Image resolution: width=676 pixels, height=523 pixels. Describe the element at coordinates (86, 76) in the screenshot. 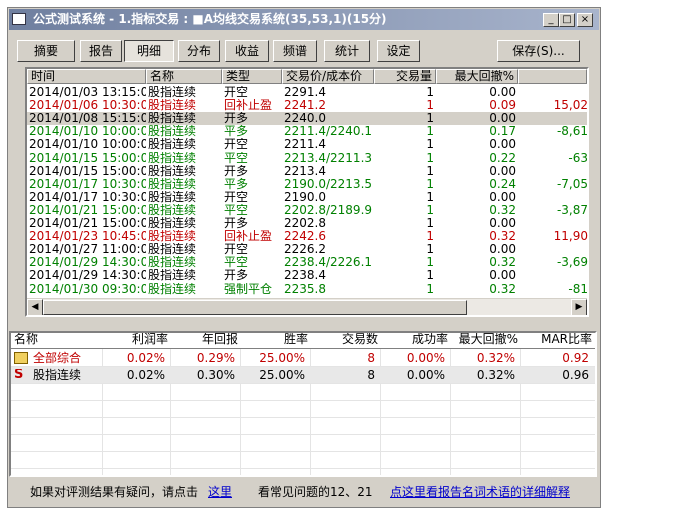

I see `column-header: 时间` at that location.